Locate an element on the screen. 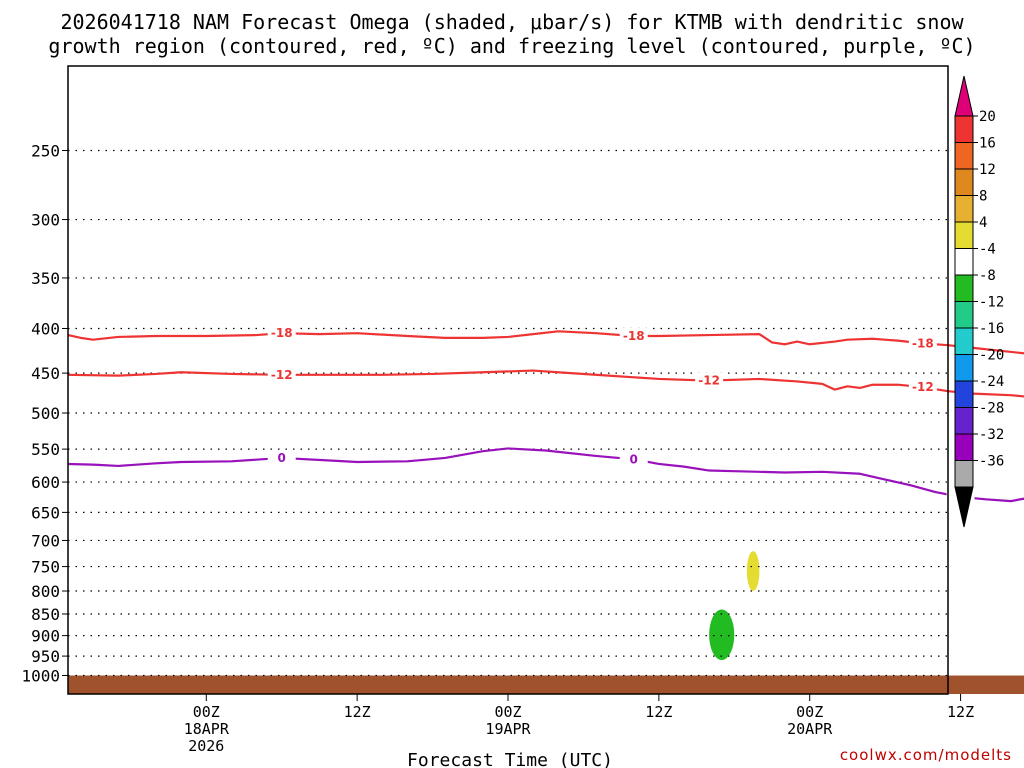 Image resolution: width=1024 pixels, height=768 pixels. colorbar-label: -36 is located at coordinates (991, 462).